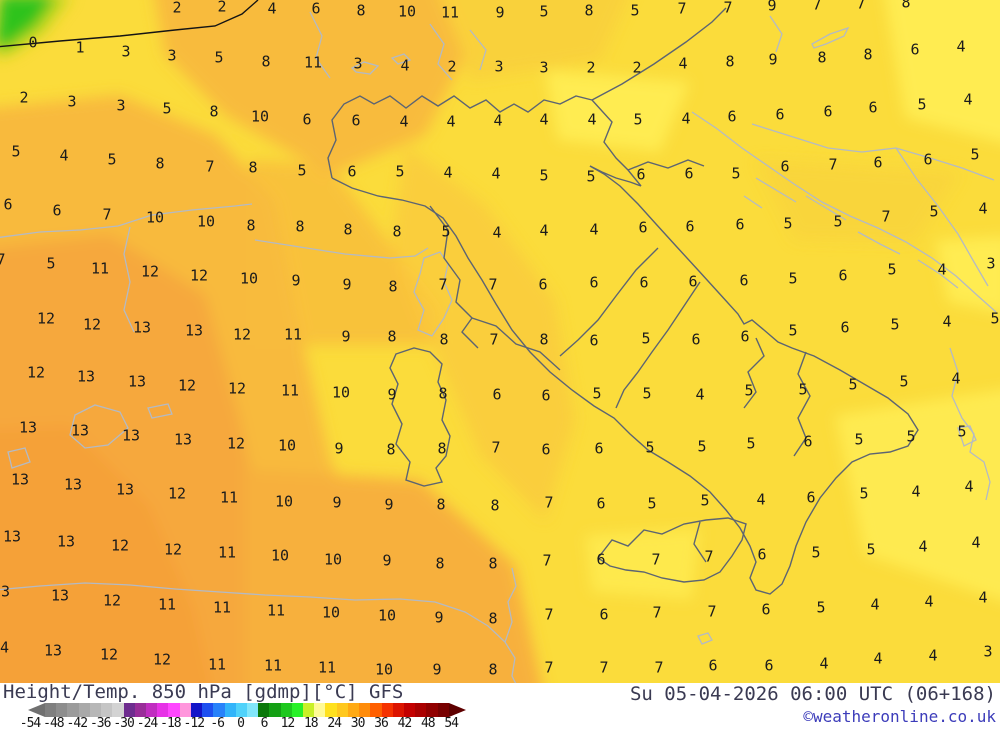 The height and width of the screenshot is (733, 1000). What do you see at coordinates (100, 723) in the screenshot?
I see `colorbar-tick-label: -36` at bounding box center [100, 723].